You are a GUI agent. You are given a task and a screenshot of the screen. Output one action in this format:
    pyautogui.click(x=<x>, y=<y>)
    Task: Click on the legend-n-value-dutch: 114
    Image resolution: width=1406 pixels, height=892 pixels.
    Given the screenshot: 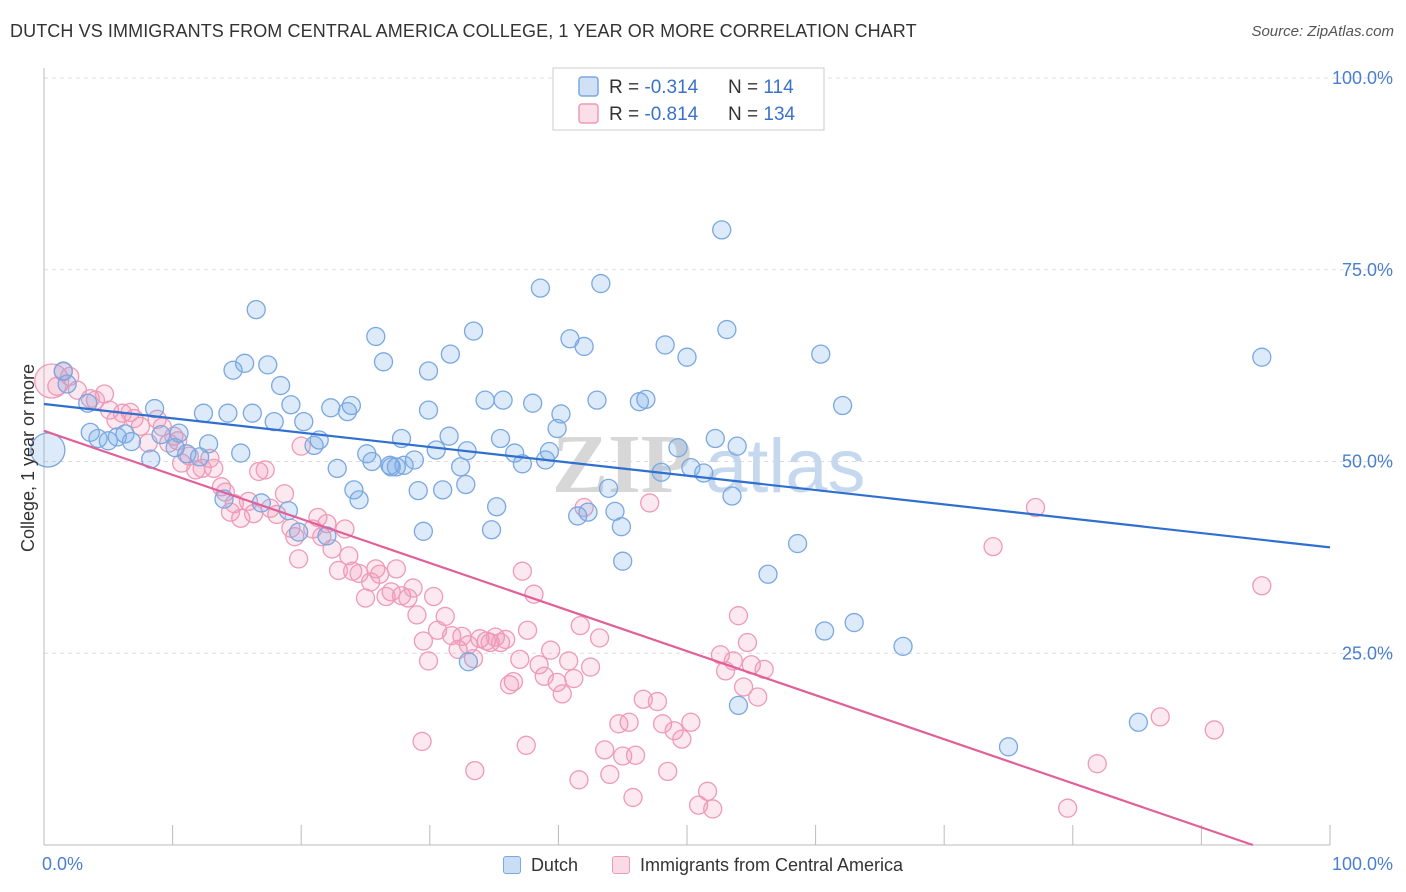 What is the action you would take?
    pyautogui.click(x=778, y=87)
    